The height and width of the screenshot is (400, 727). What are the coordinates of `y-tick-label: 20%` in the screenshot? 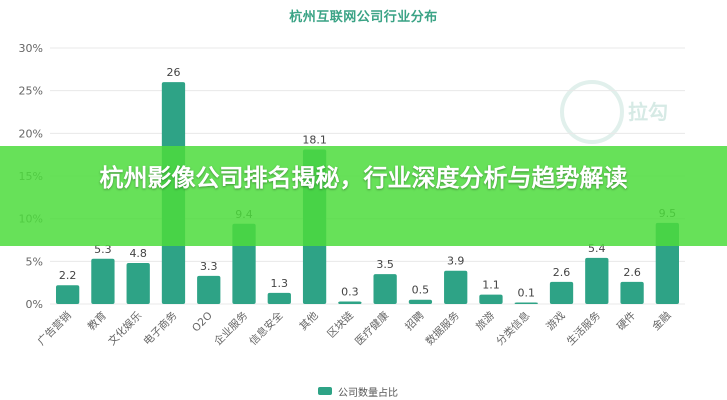 It's located at (31, 133).